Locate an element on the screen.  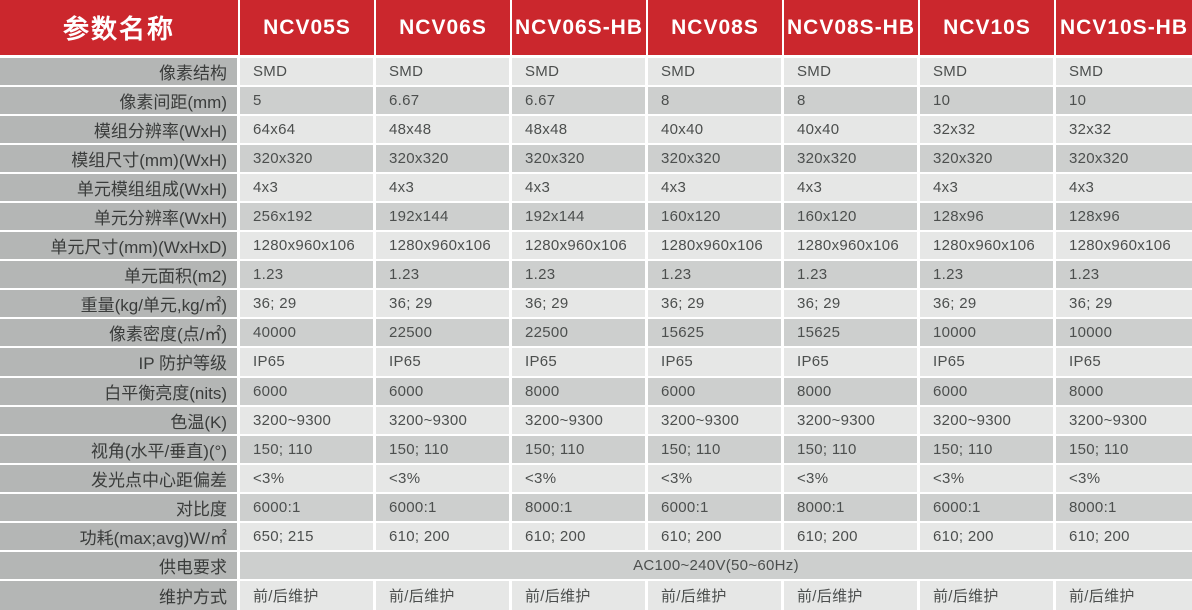
spec-row: IP 防护等级 IP65 IP65 IP65 IP65 IP65 IP65 IP65 is located at coordinates (596, 363).